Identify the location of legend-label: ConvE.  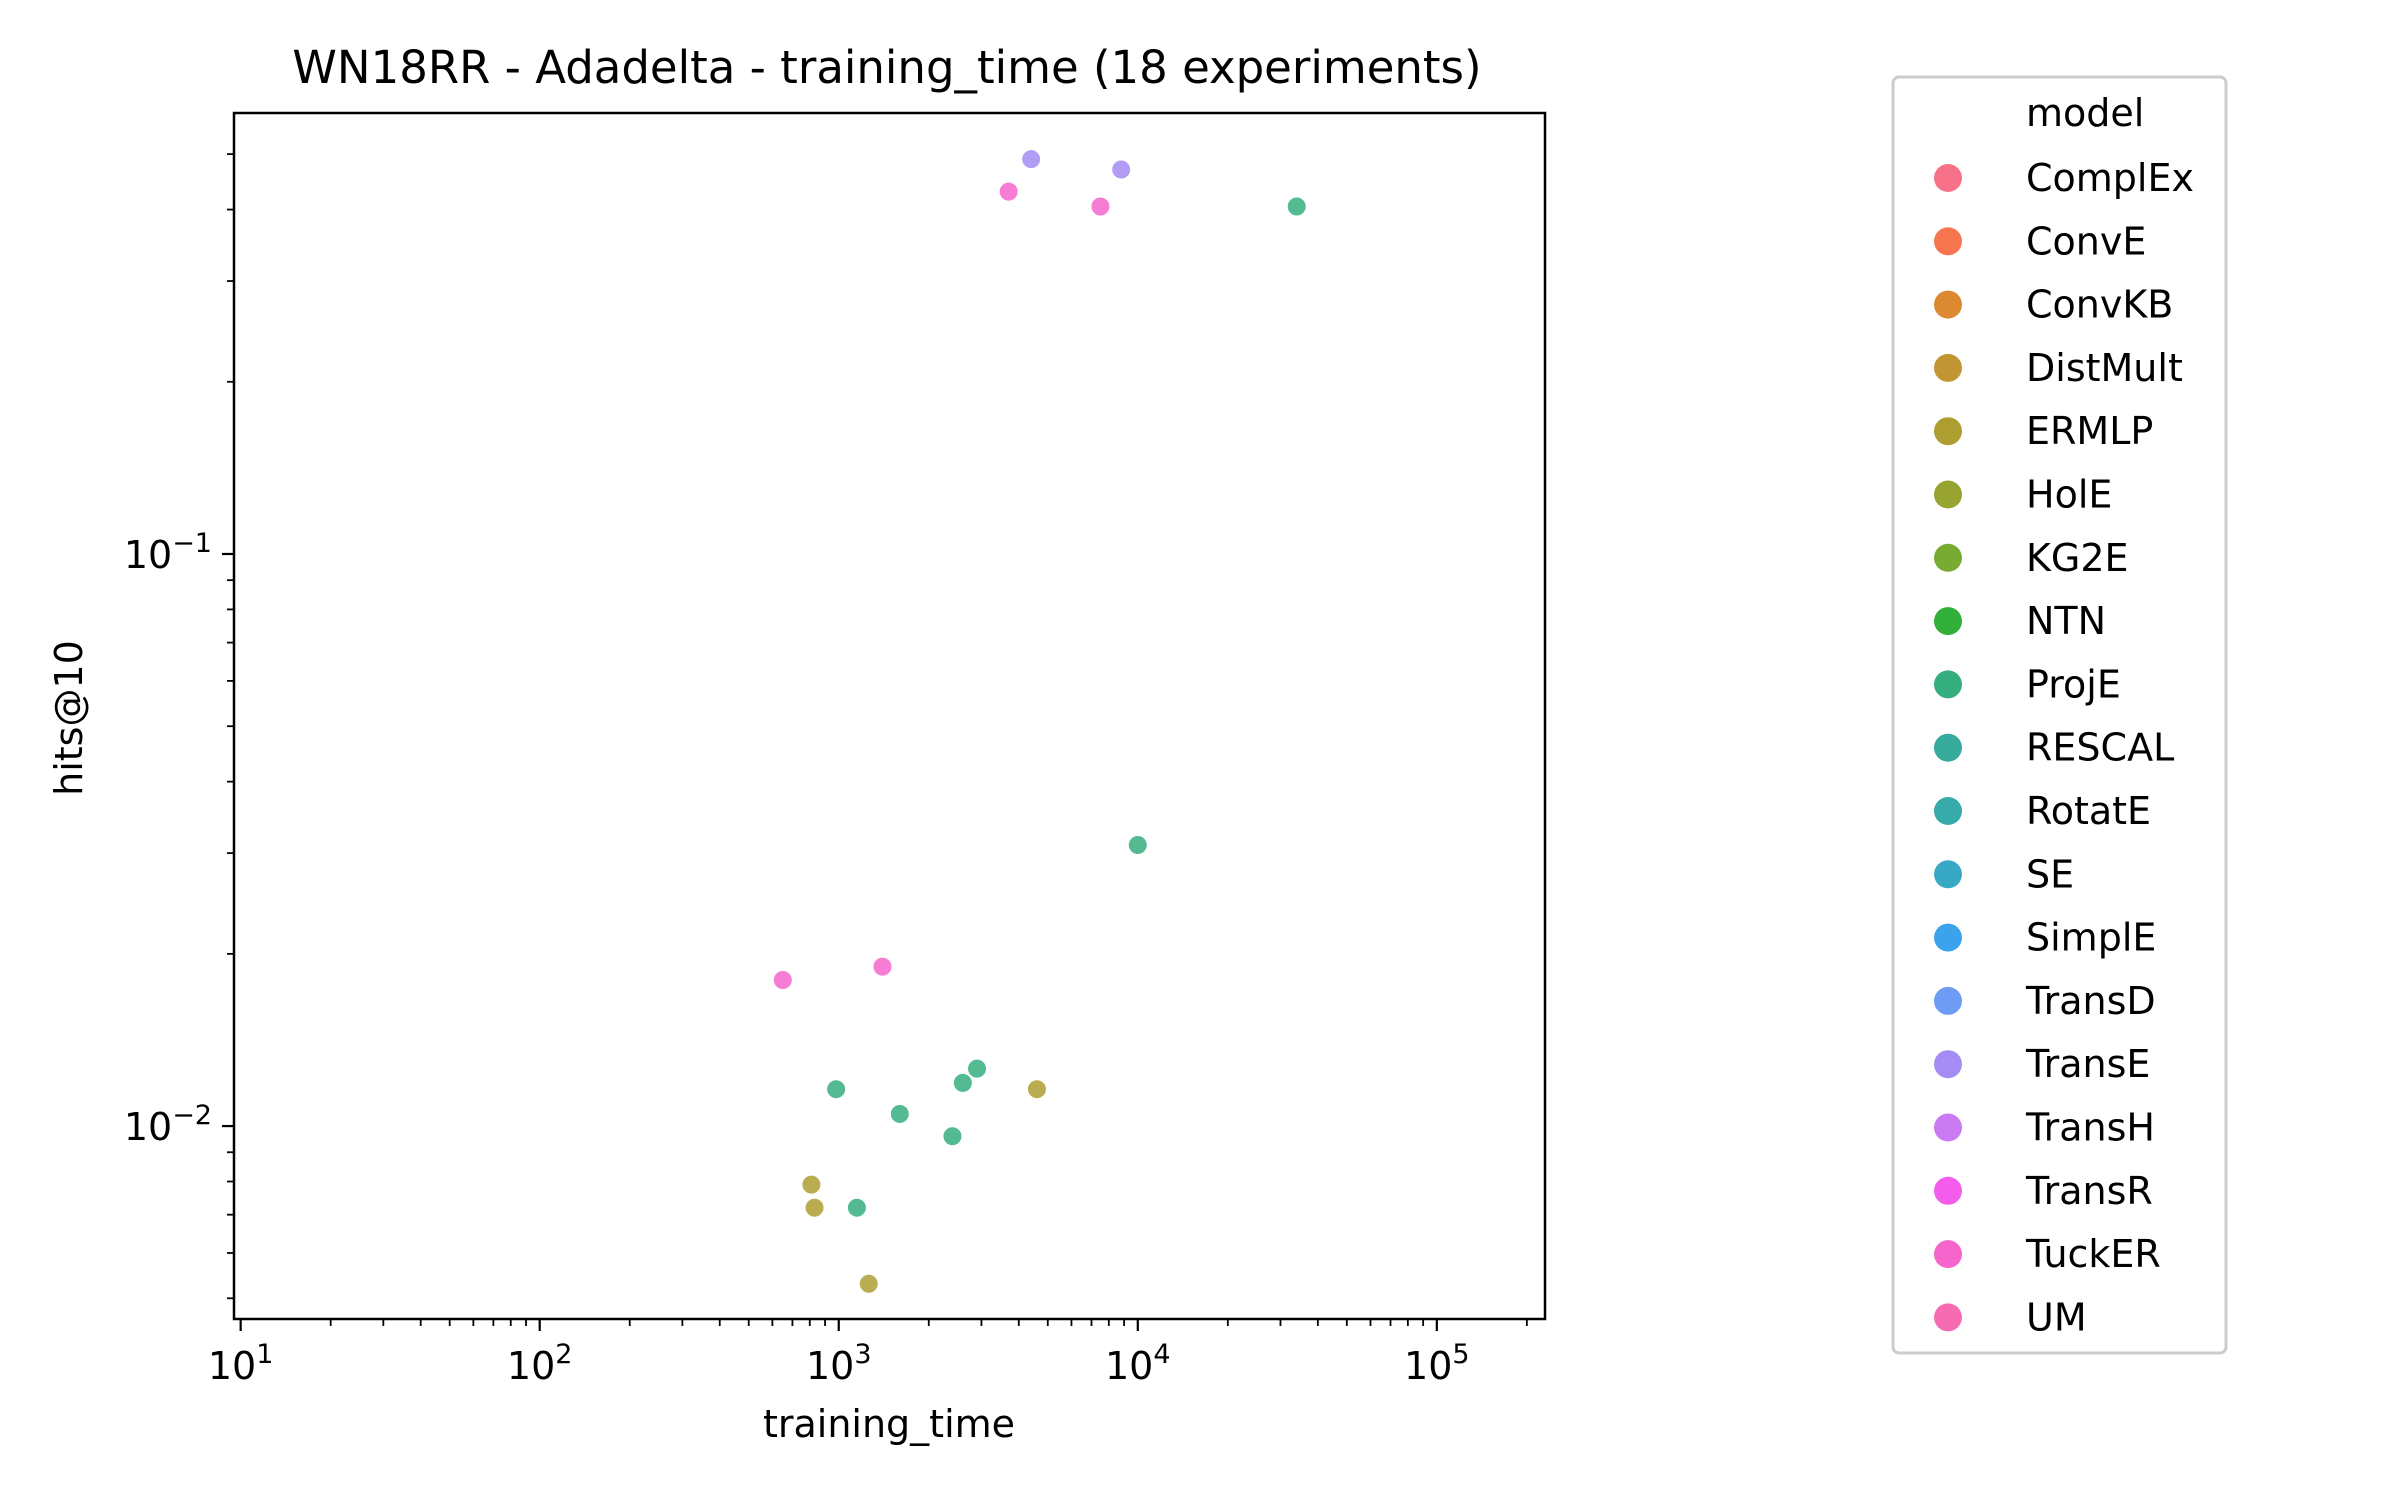
(2086, 241).